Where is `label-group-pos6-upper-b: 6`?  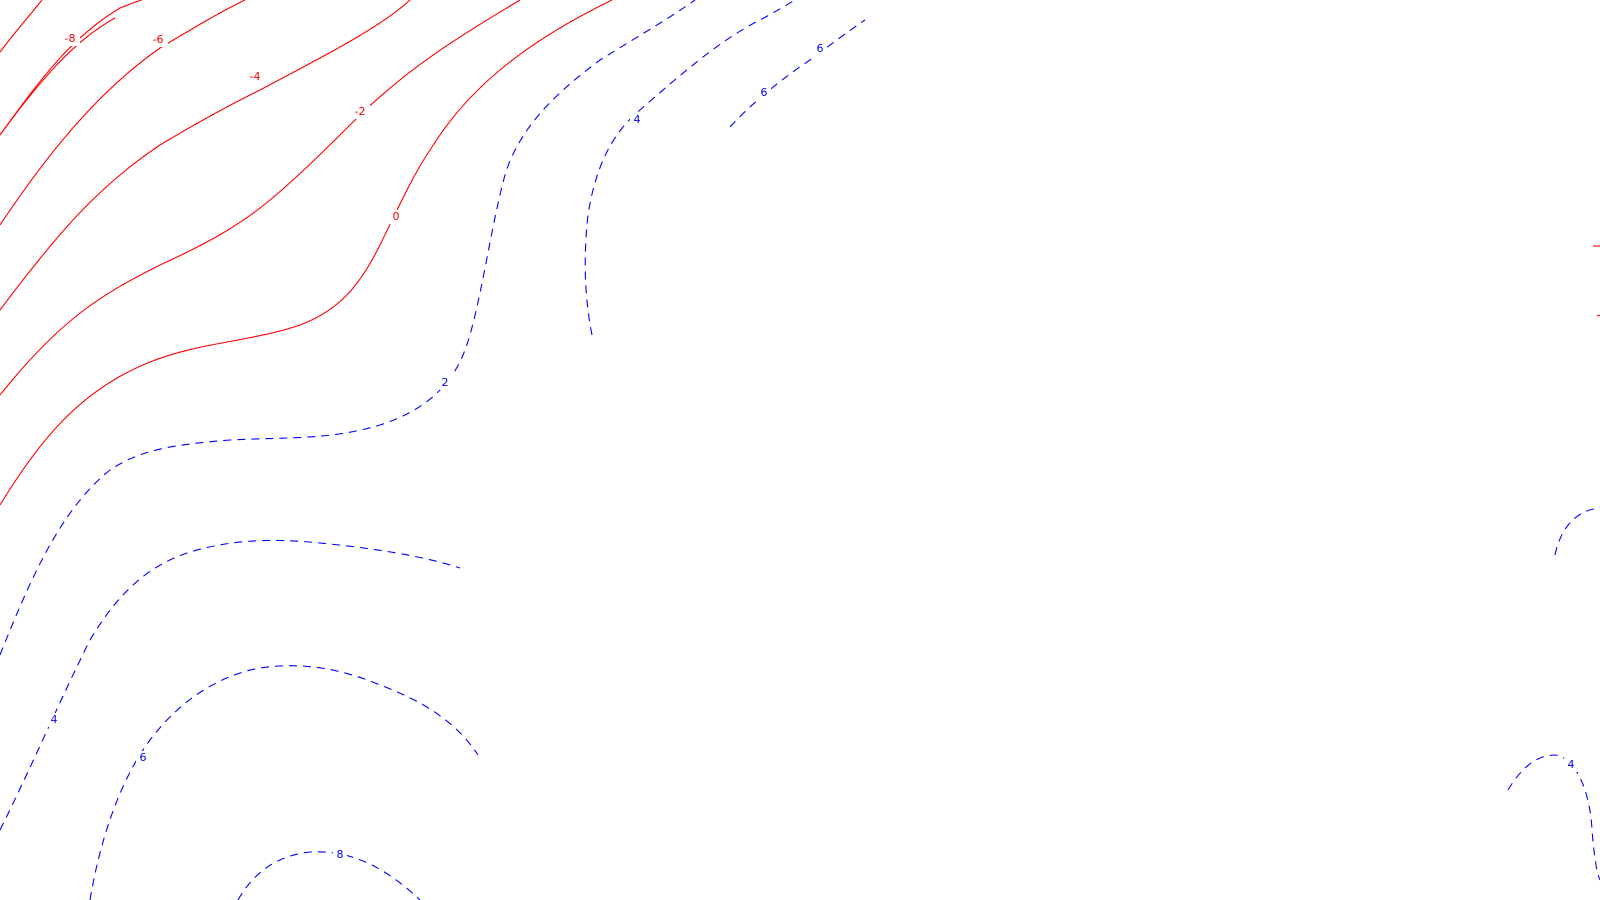 label-group-pos6-upper-b: 6 is located at coordinates (820, 49).